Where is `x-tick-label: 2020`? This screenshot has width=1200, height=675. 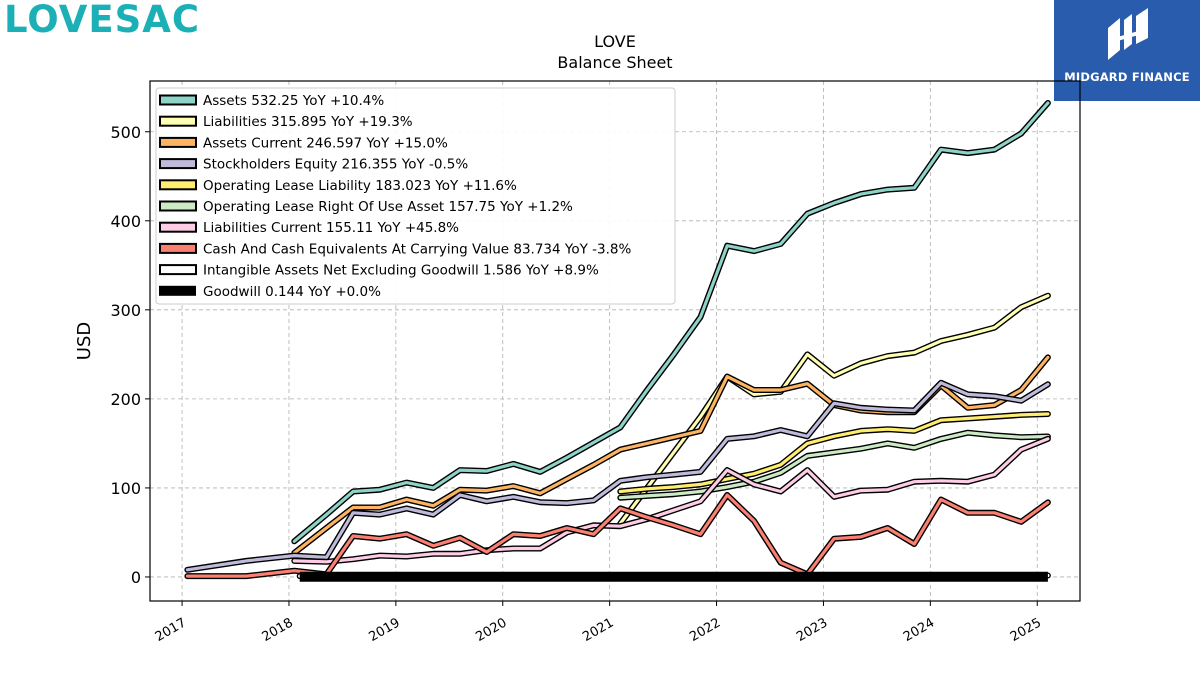 x-tick-label: 2020 is located at coordinates (491, 630).